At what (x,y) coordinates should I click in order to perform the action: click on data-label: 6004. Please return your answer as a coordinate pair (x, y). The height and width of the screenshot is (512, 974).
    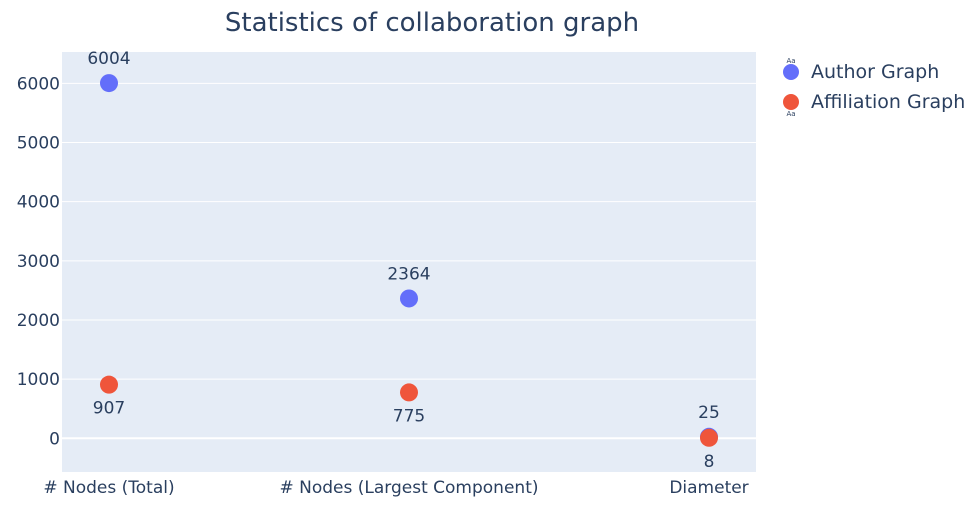
    Looking at the image, I should click on (108, 59).